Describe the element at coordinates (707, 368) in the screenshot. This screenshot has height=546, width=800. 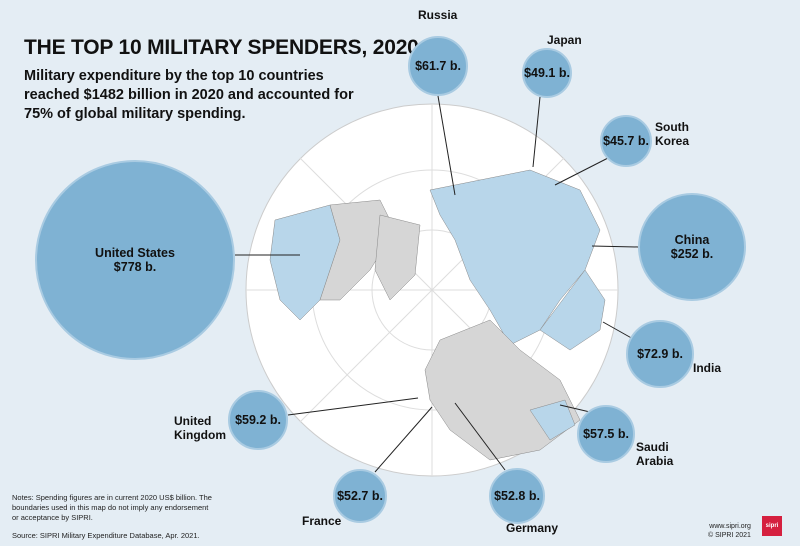
I see `label-india: India` at that location.